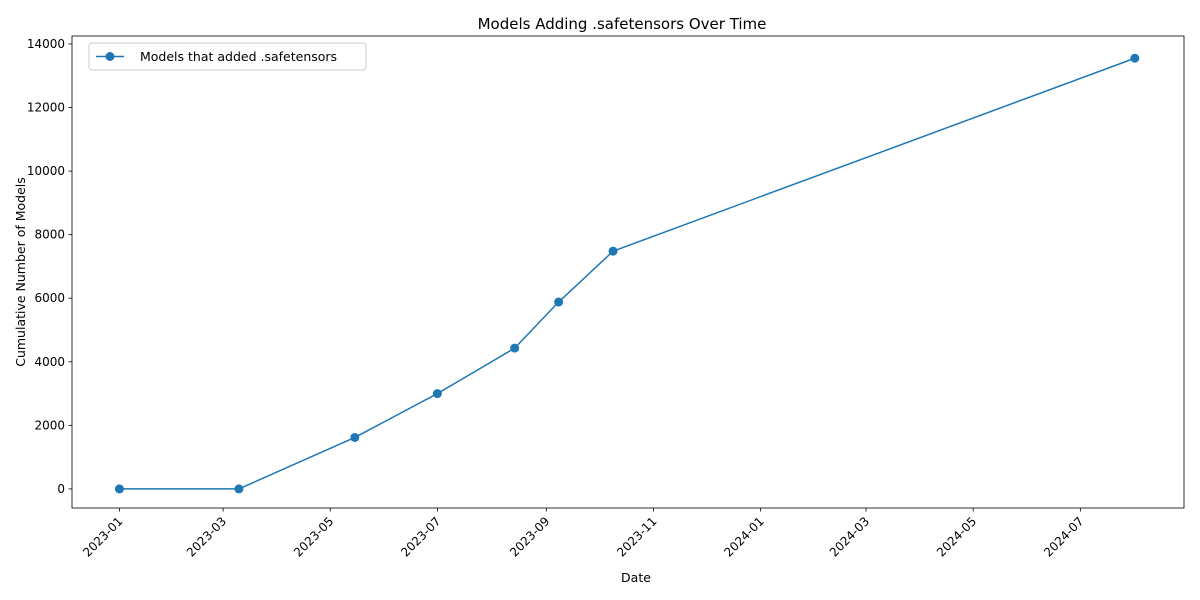  Describe the element at coordinates (206, 536) in the screenshot. I see `x-tick-label: 2023-03` at that location.